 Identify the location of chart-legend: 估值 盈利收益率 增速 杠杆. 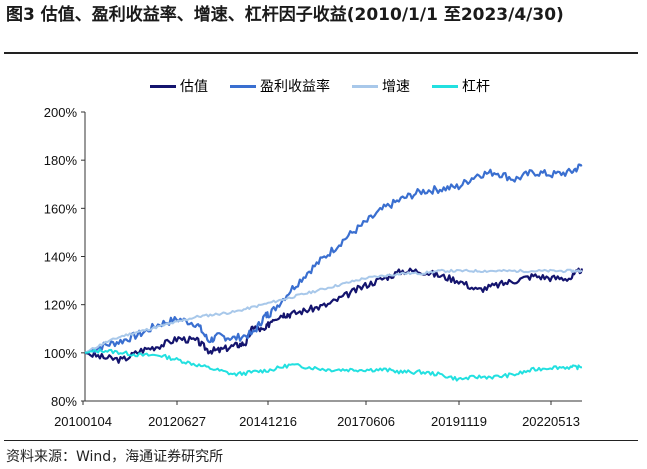
(320, 86).